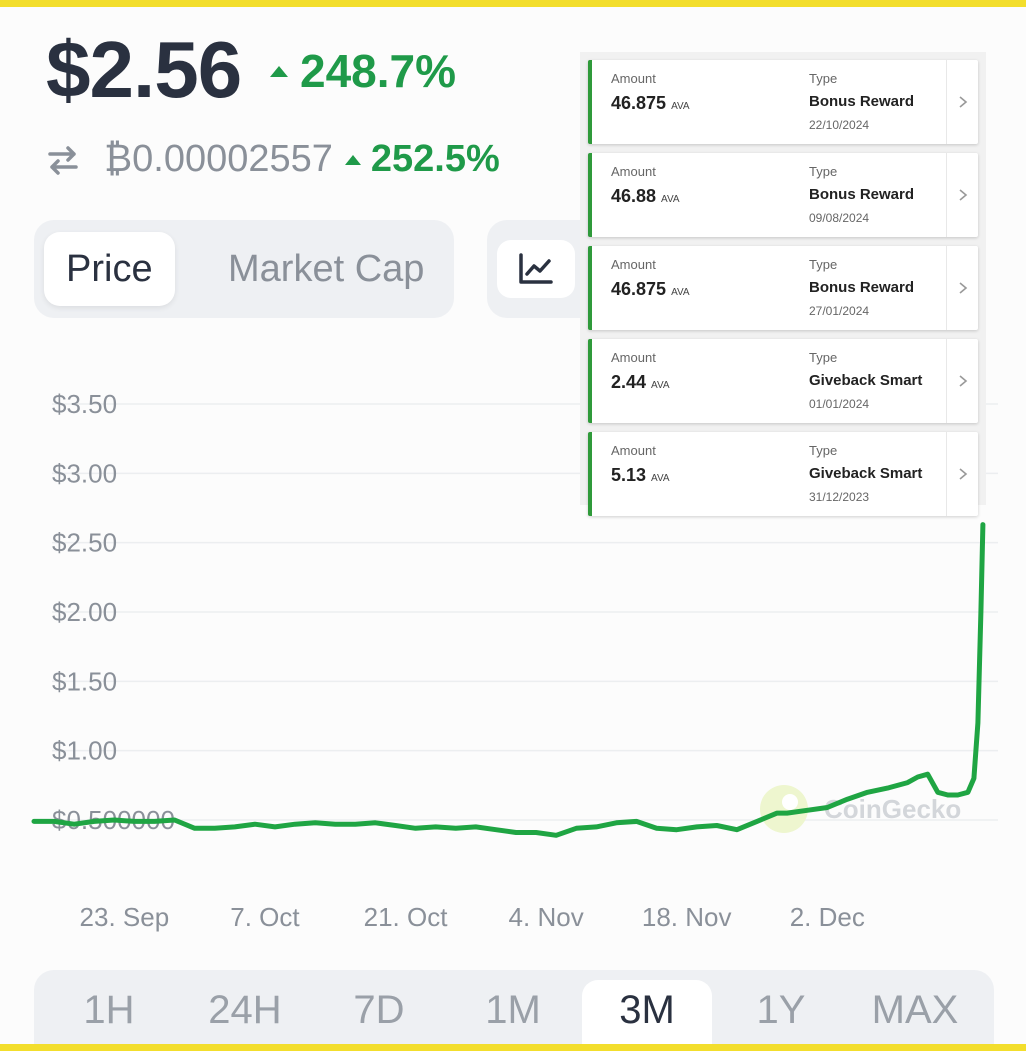  What do you see at coordinates (84, 404) in the screenshot?
I see `y-tick-label: $3.50` at bounding box center [84, 404].